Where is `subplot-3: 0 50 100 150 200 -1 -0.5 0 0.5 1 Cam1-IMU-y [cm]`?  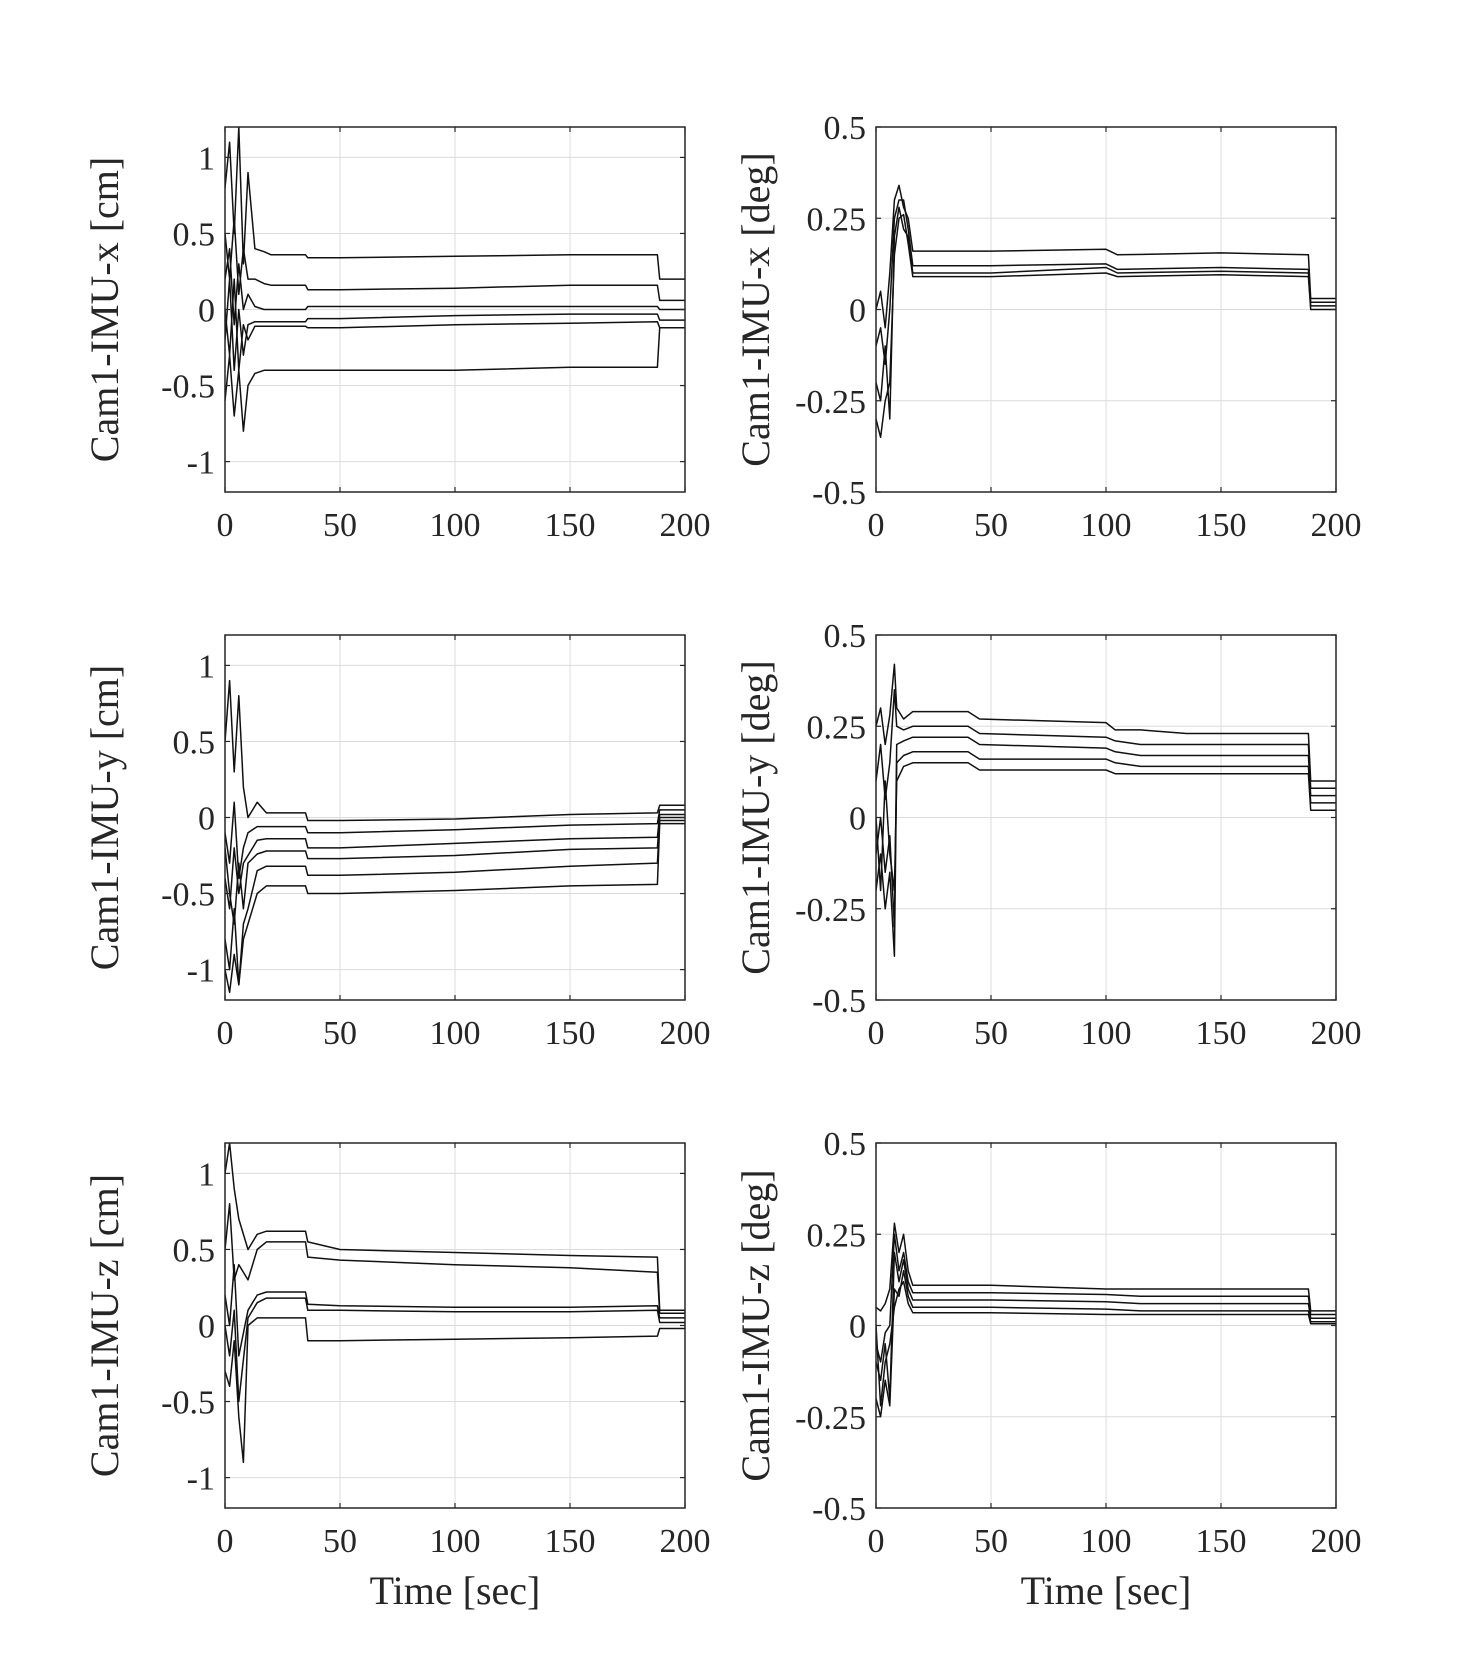
subplot-3: 0 50 100 150 200 -1 -0.5 0 0.5 1 Cam1-IMU-y [cm] is located at coordinates (396, 843).